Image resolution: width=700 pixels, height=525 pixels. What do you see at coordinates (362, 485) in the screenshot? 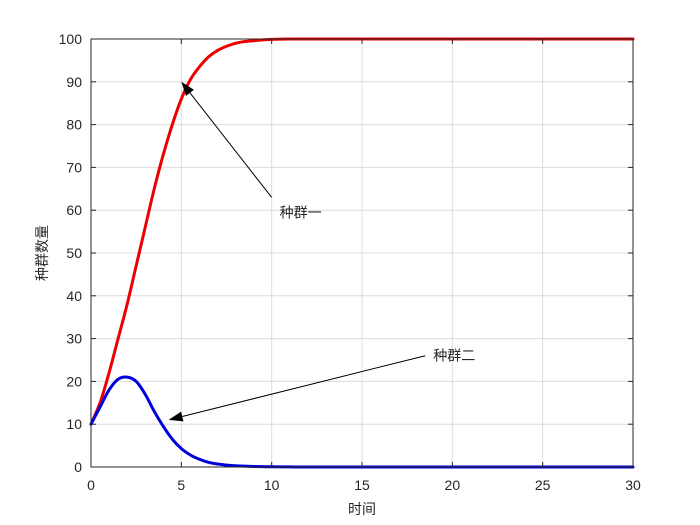
I see `x-tick-label: 15` at bounding box center [362, 485].